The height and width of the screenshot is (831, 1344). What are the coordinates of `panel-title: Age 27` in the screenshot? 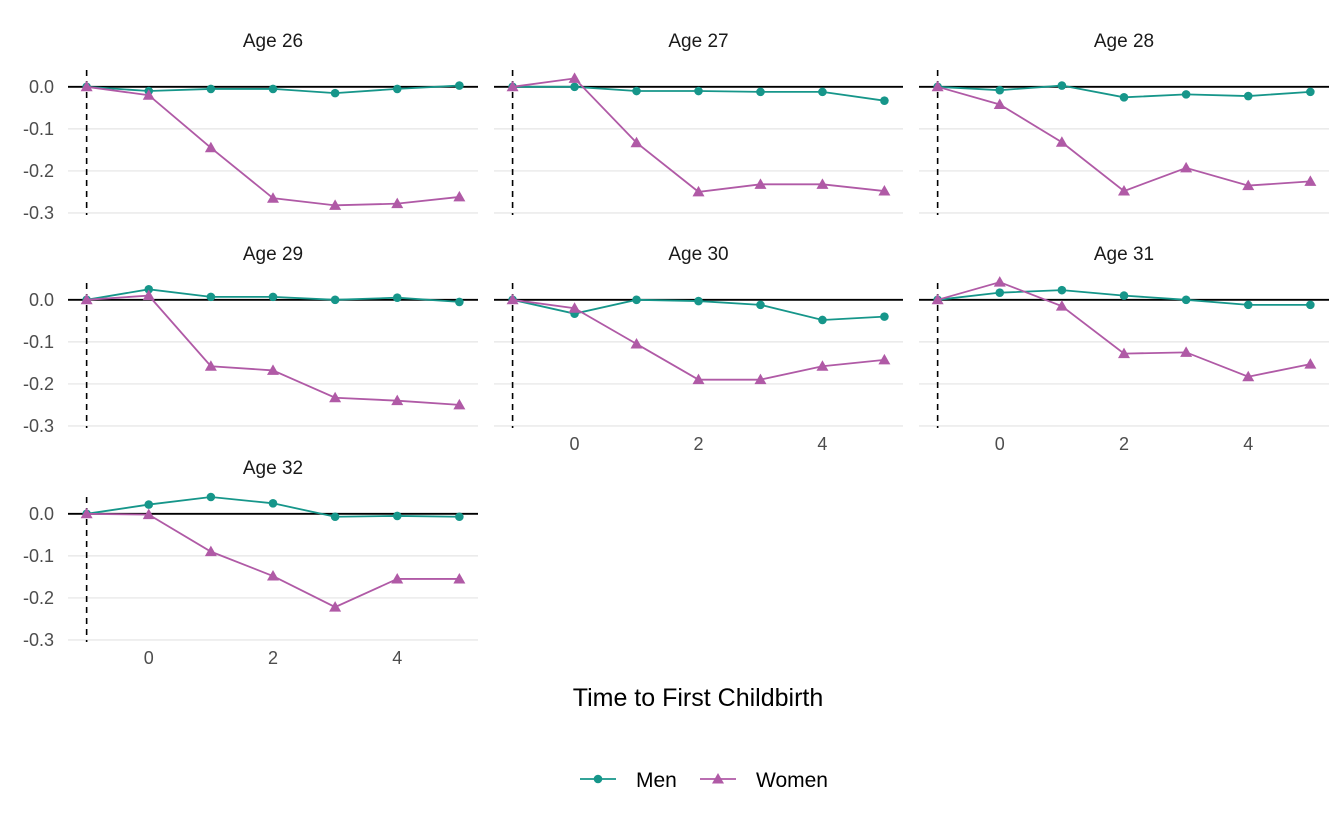 It's located at (698, 41).